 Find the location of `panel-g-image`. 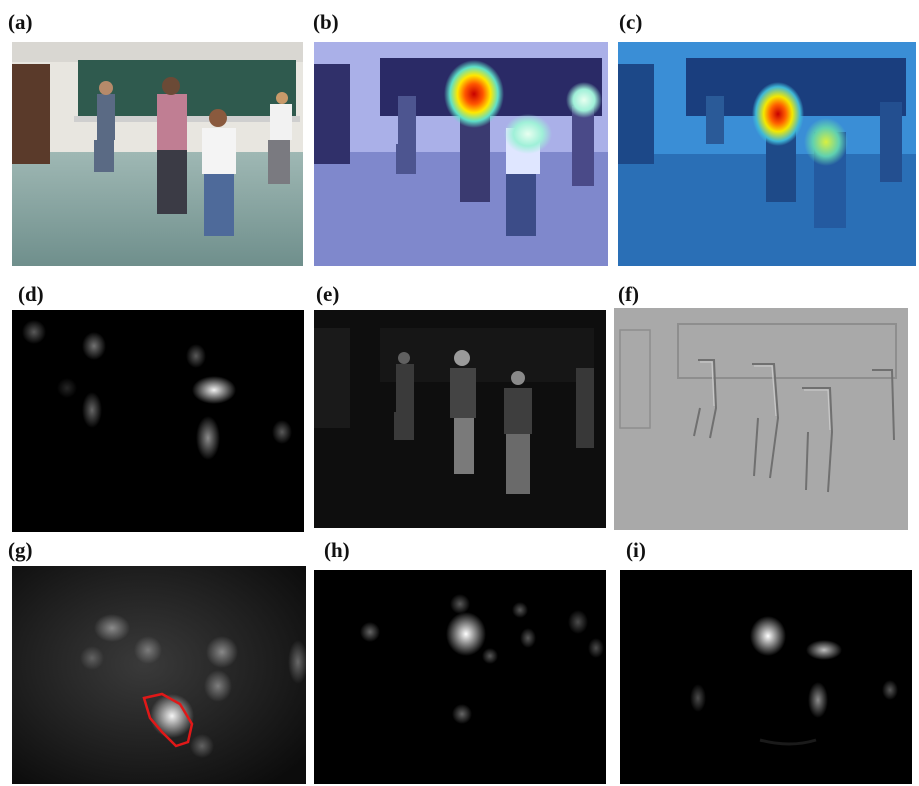

panel-g-image is located at coordinates (159, 675).